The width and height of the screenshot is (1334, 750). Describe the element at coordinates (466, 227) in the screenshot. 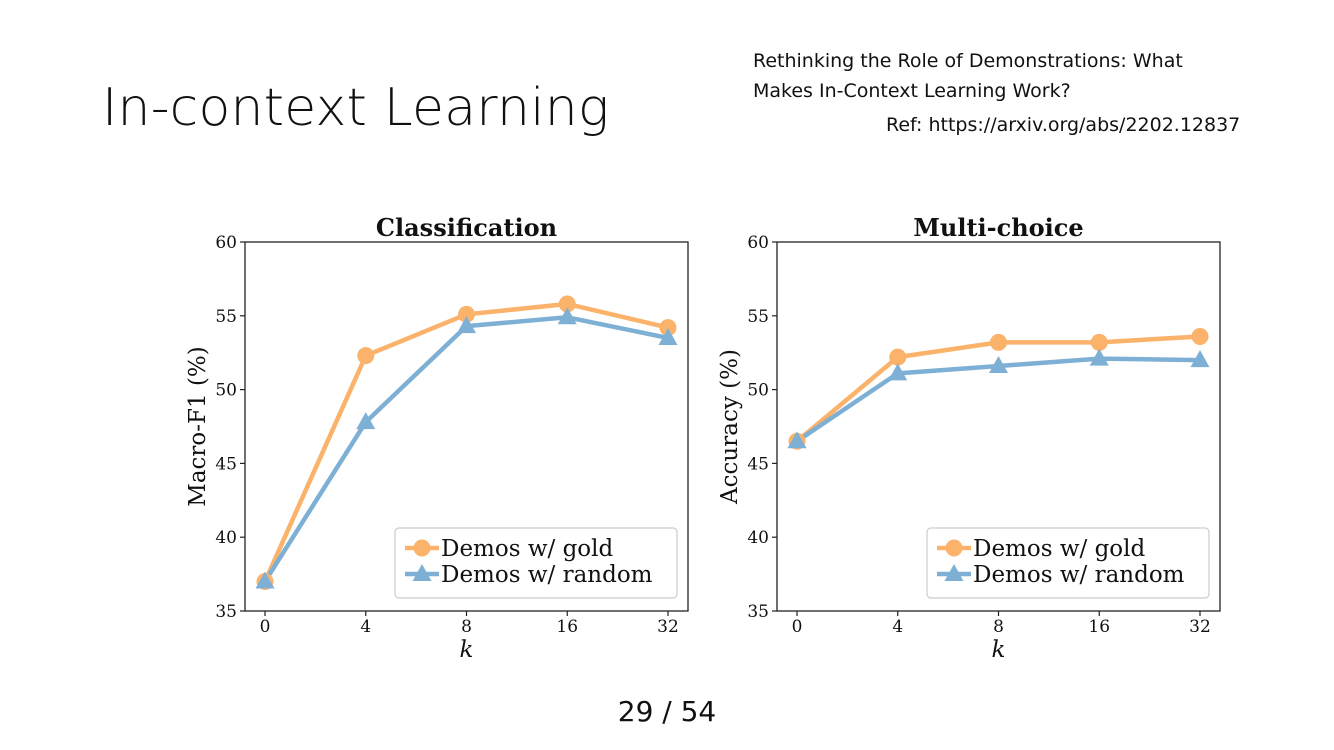

I see `chart-title: Classification` at that location.